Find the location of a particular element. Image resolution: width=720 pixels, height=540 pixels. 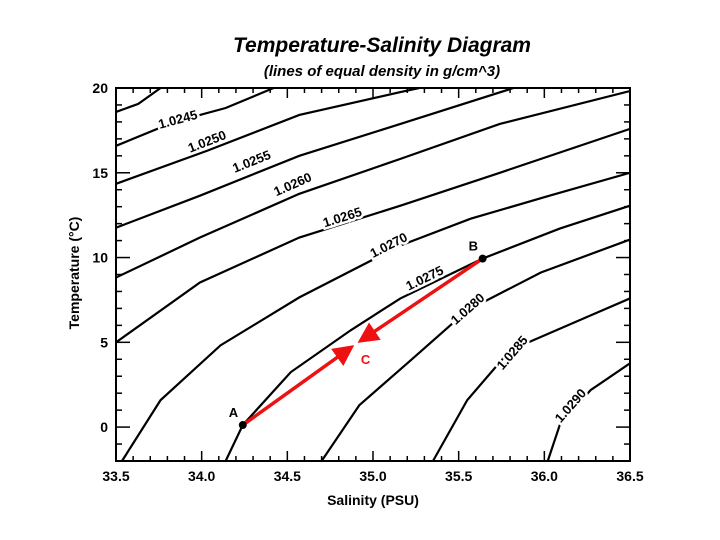

contour-label: 1.0285 is located at coordinates (512, 353).